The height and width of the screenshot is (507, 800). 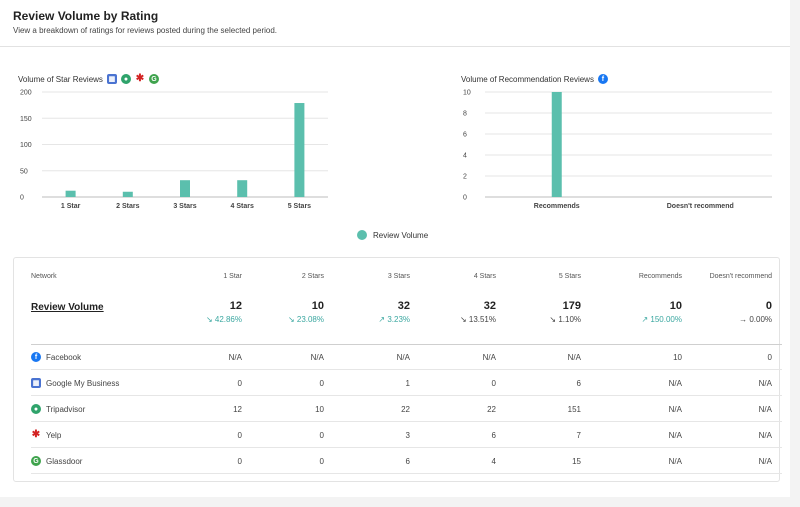 I want to click on summary-delta: ↘ 13.51%, so click(x=477, y=319).